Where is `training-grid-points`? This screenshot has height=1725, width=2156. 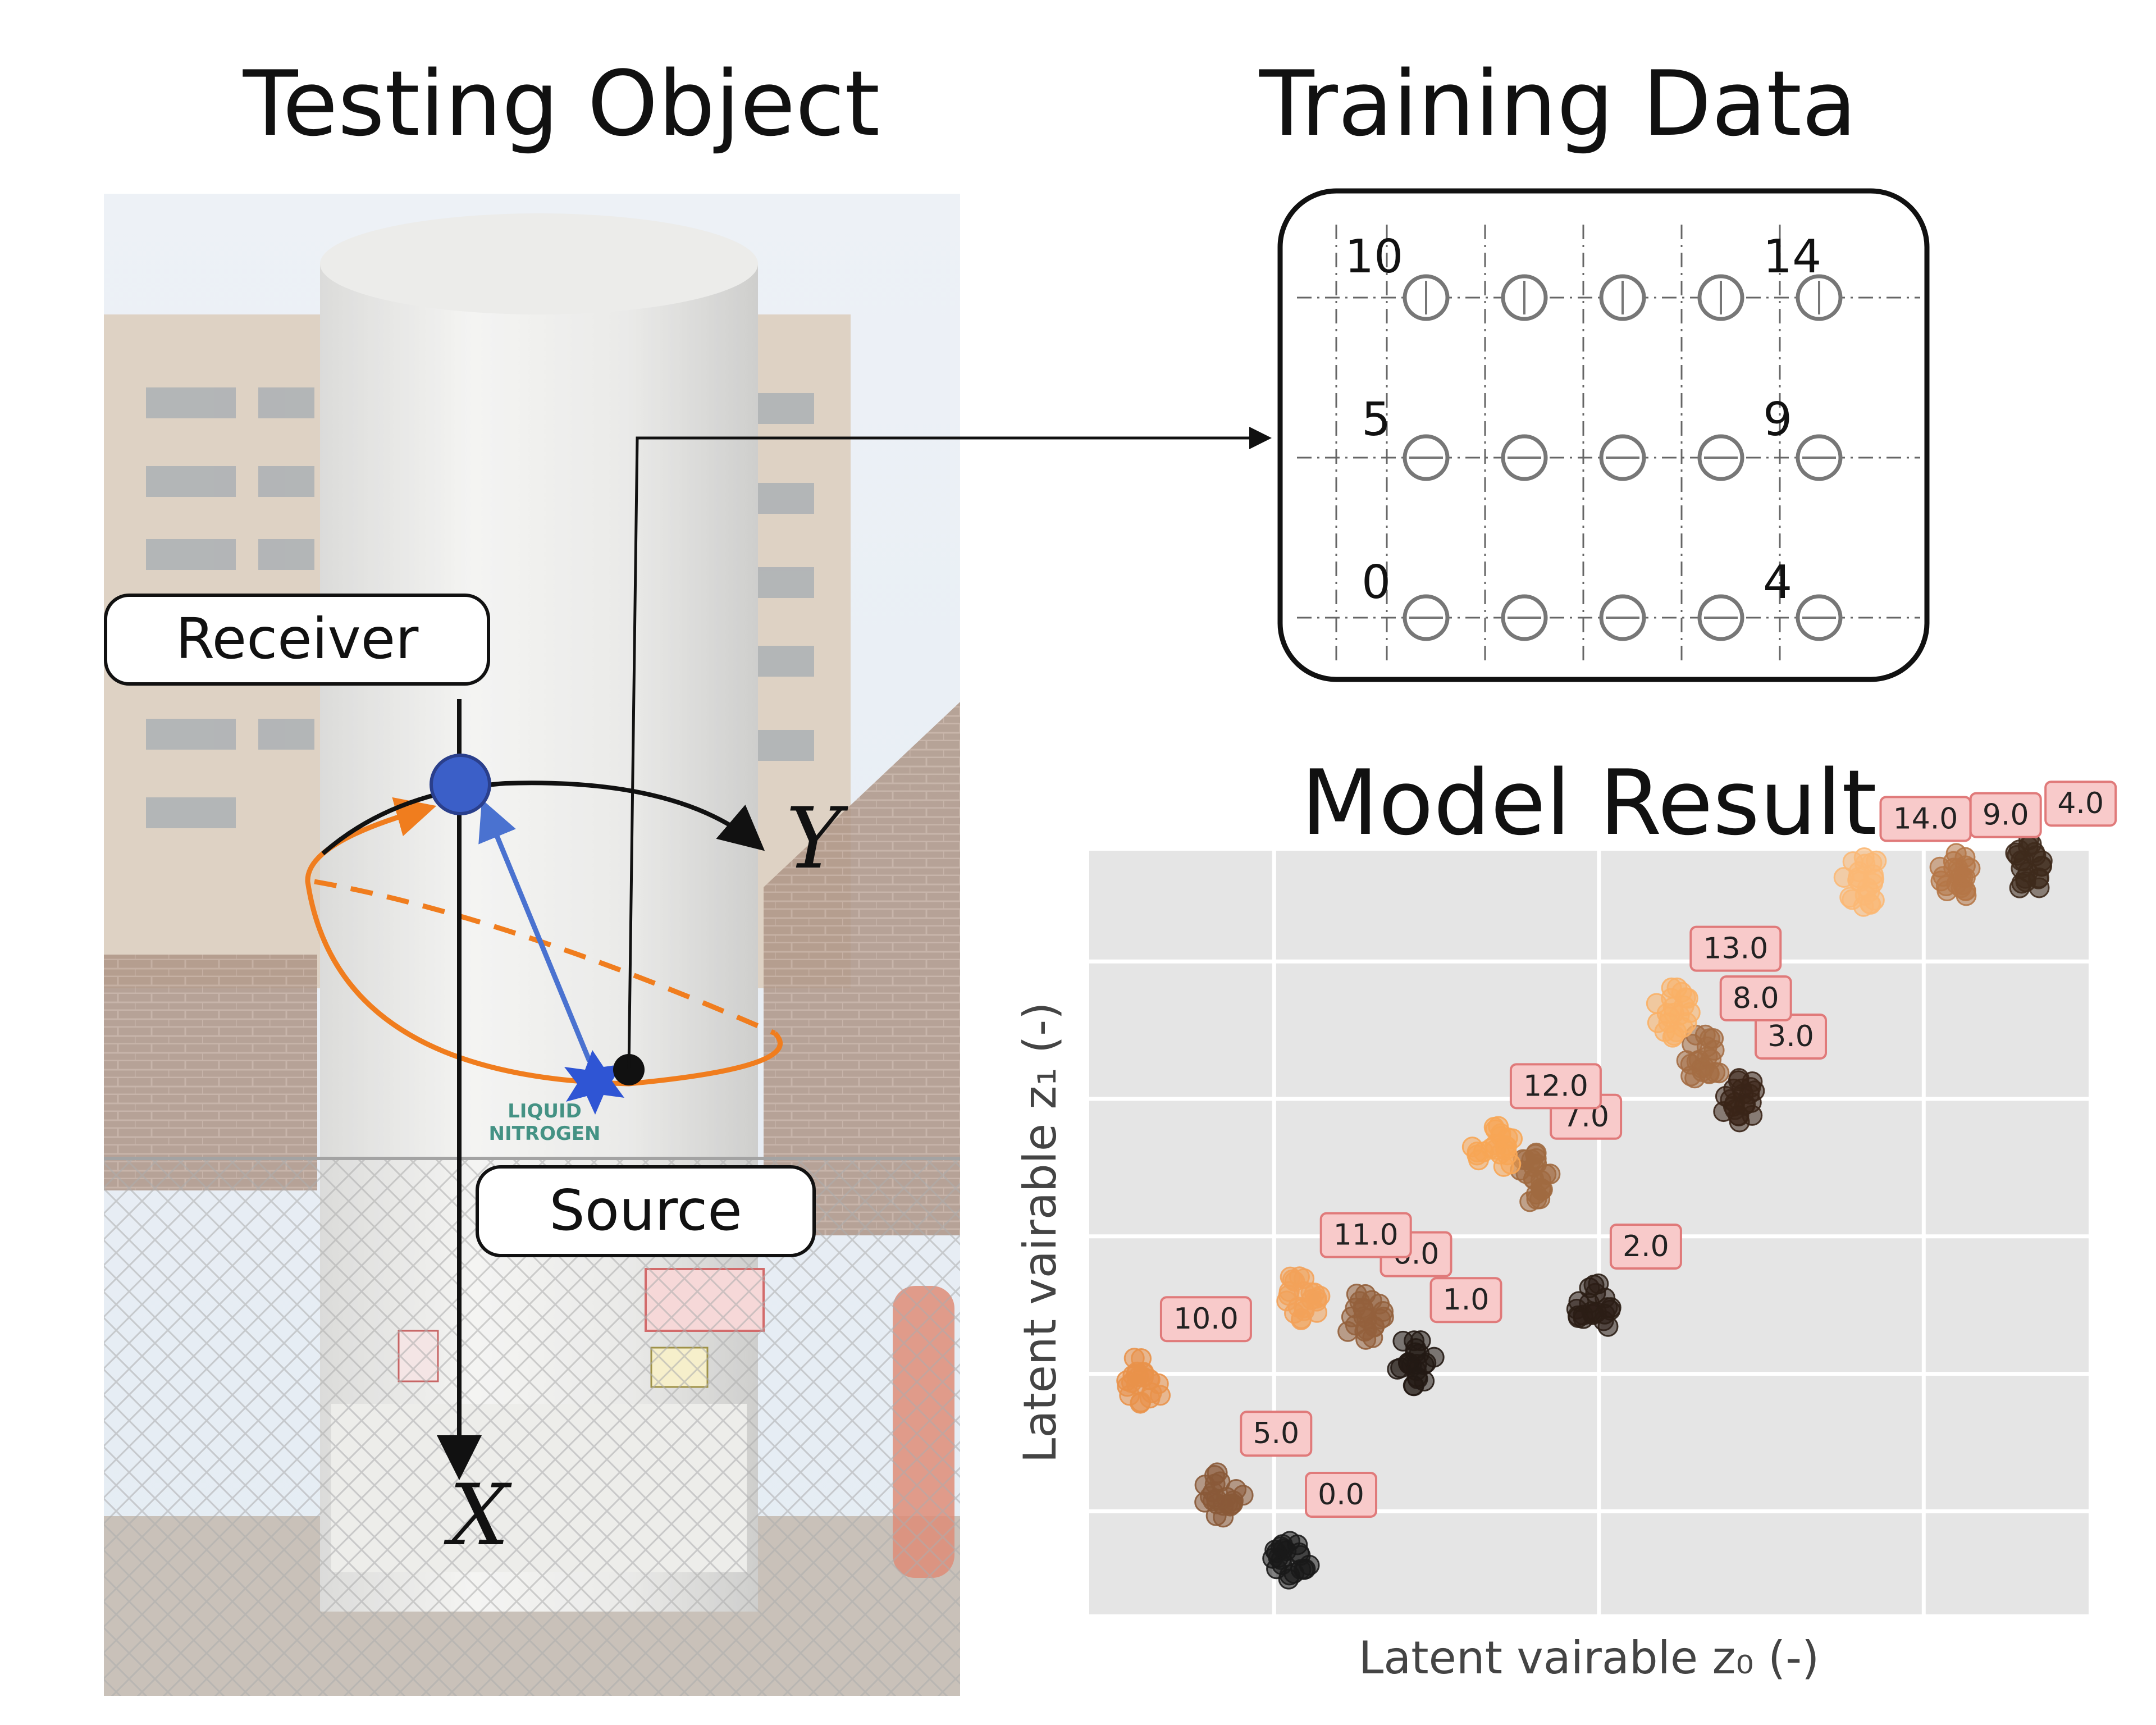
training-grid-points is located at coordinates (1623, 458).